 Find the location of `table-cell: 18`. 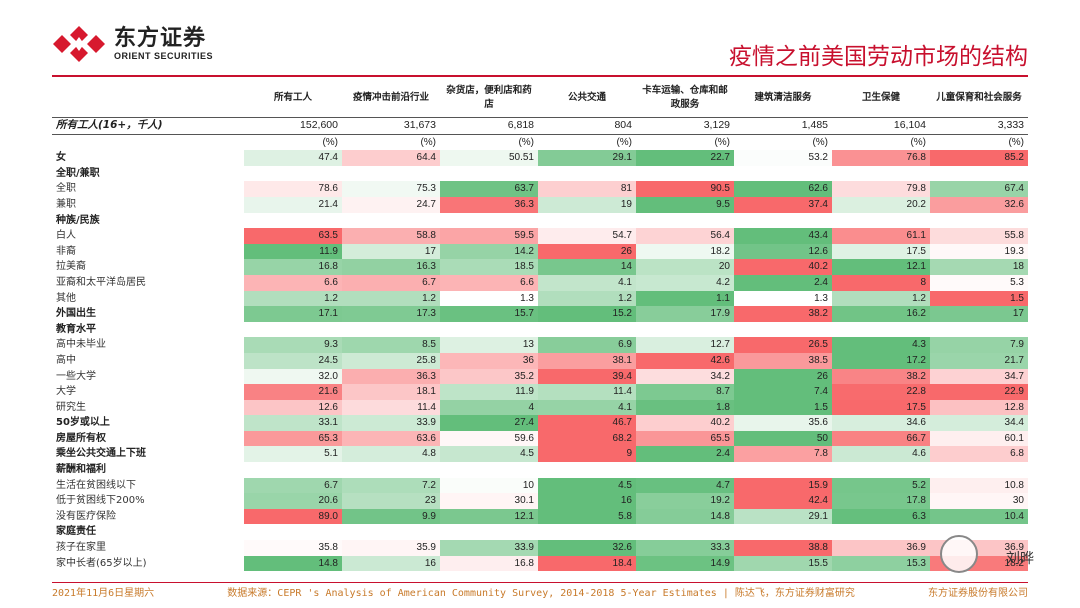

table-cell: 18 is located at coordinates (979, 267).